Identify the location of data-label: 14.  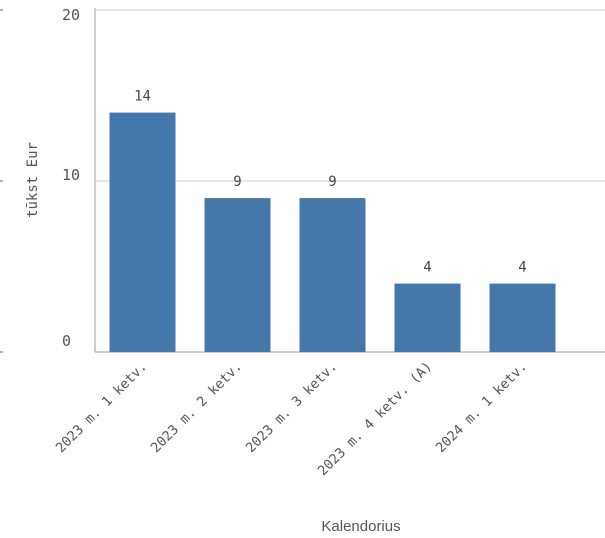
(142, 97).